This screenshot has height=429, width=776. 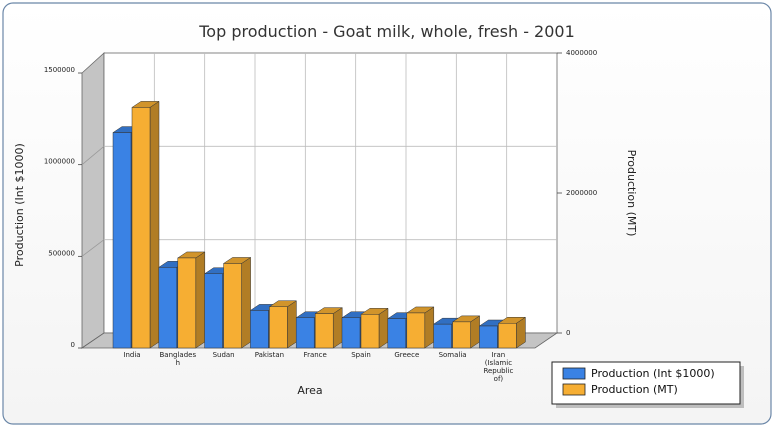 What do you see at coordinates (315, 355) in the screenshot?
I see `category-label: France` at bounding box center [315, 355].